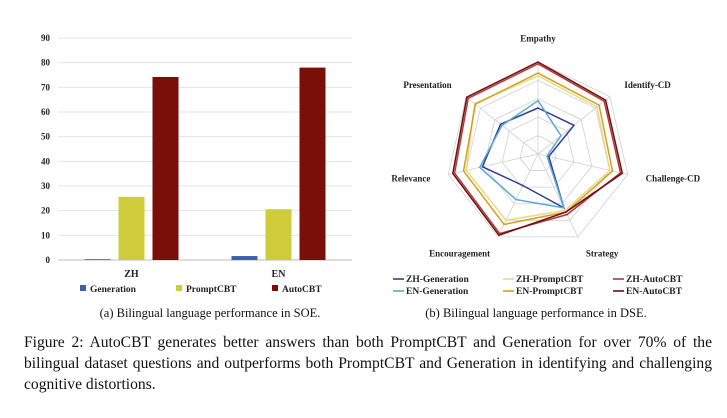 The width and height of the screenshot is (727, 418). What do you see at coordinates (46, 161) in the screenshot?
I see `bar-y-tick-label: 40` at bounding box center [46, 161].